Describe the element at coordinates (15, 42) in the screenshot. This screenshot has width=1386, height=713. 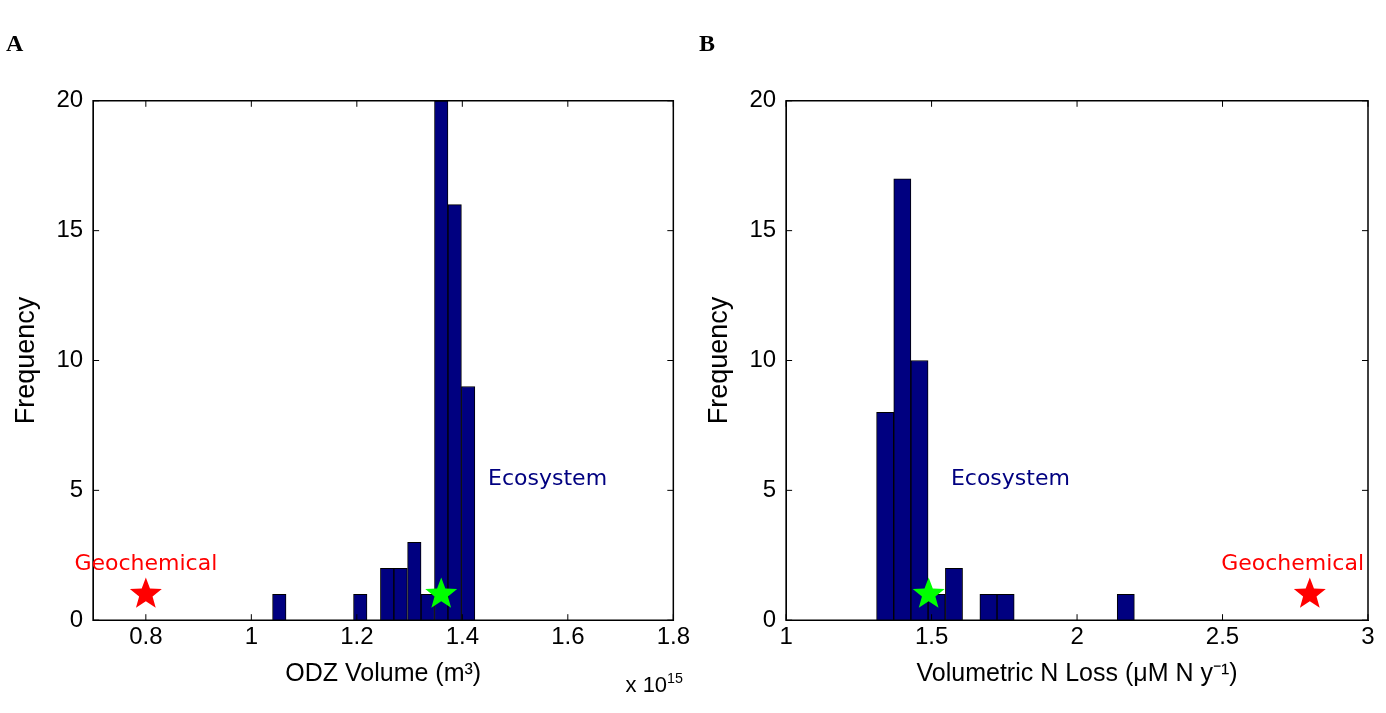
I see `chart-title: A` at that location.